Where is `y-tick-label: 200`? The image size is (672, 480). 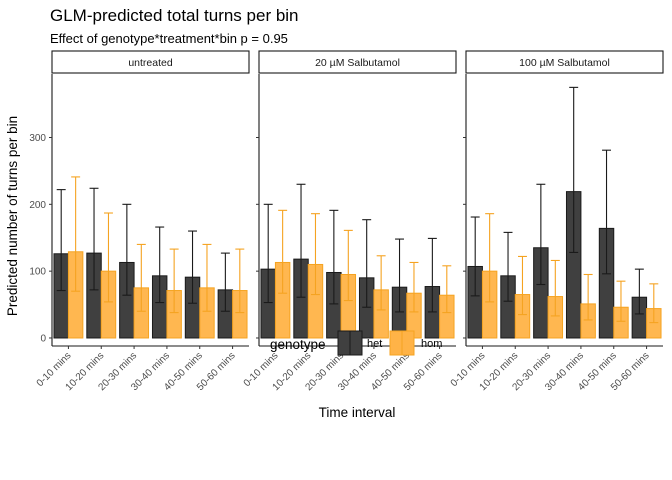 y-tick-label: 200 is located at coordinates (37, 205).